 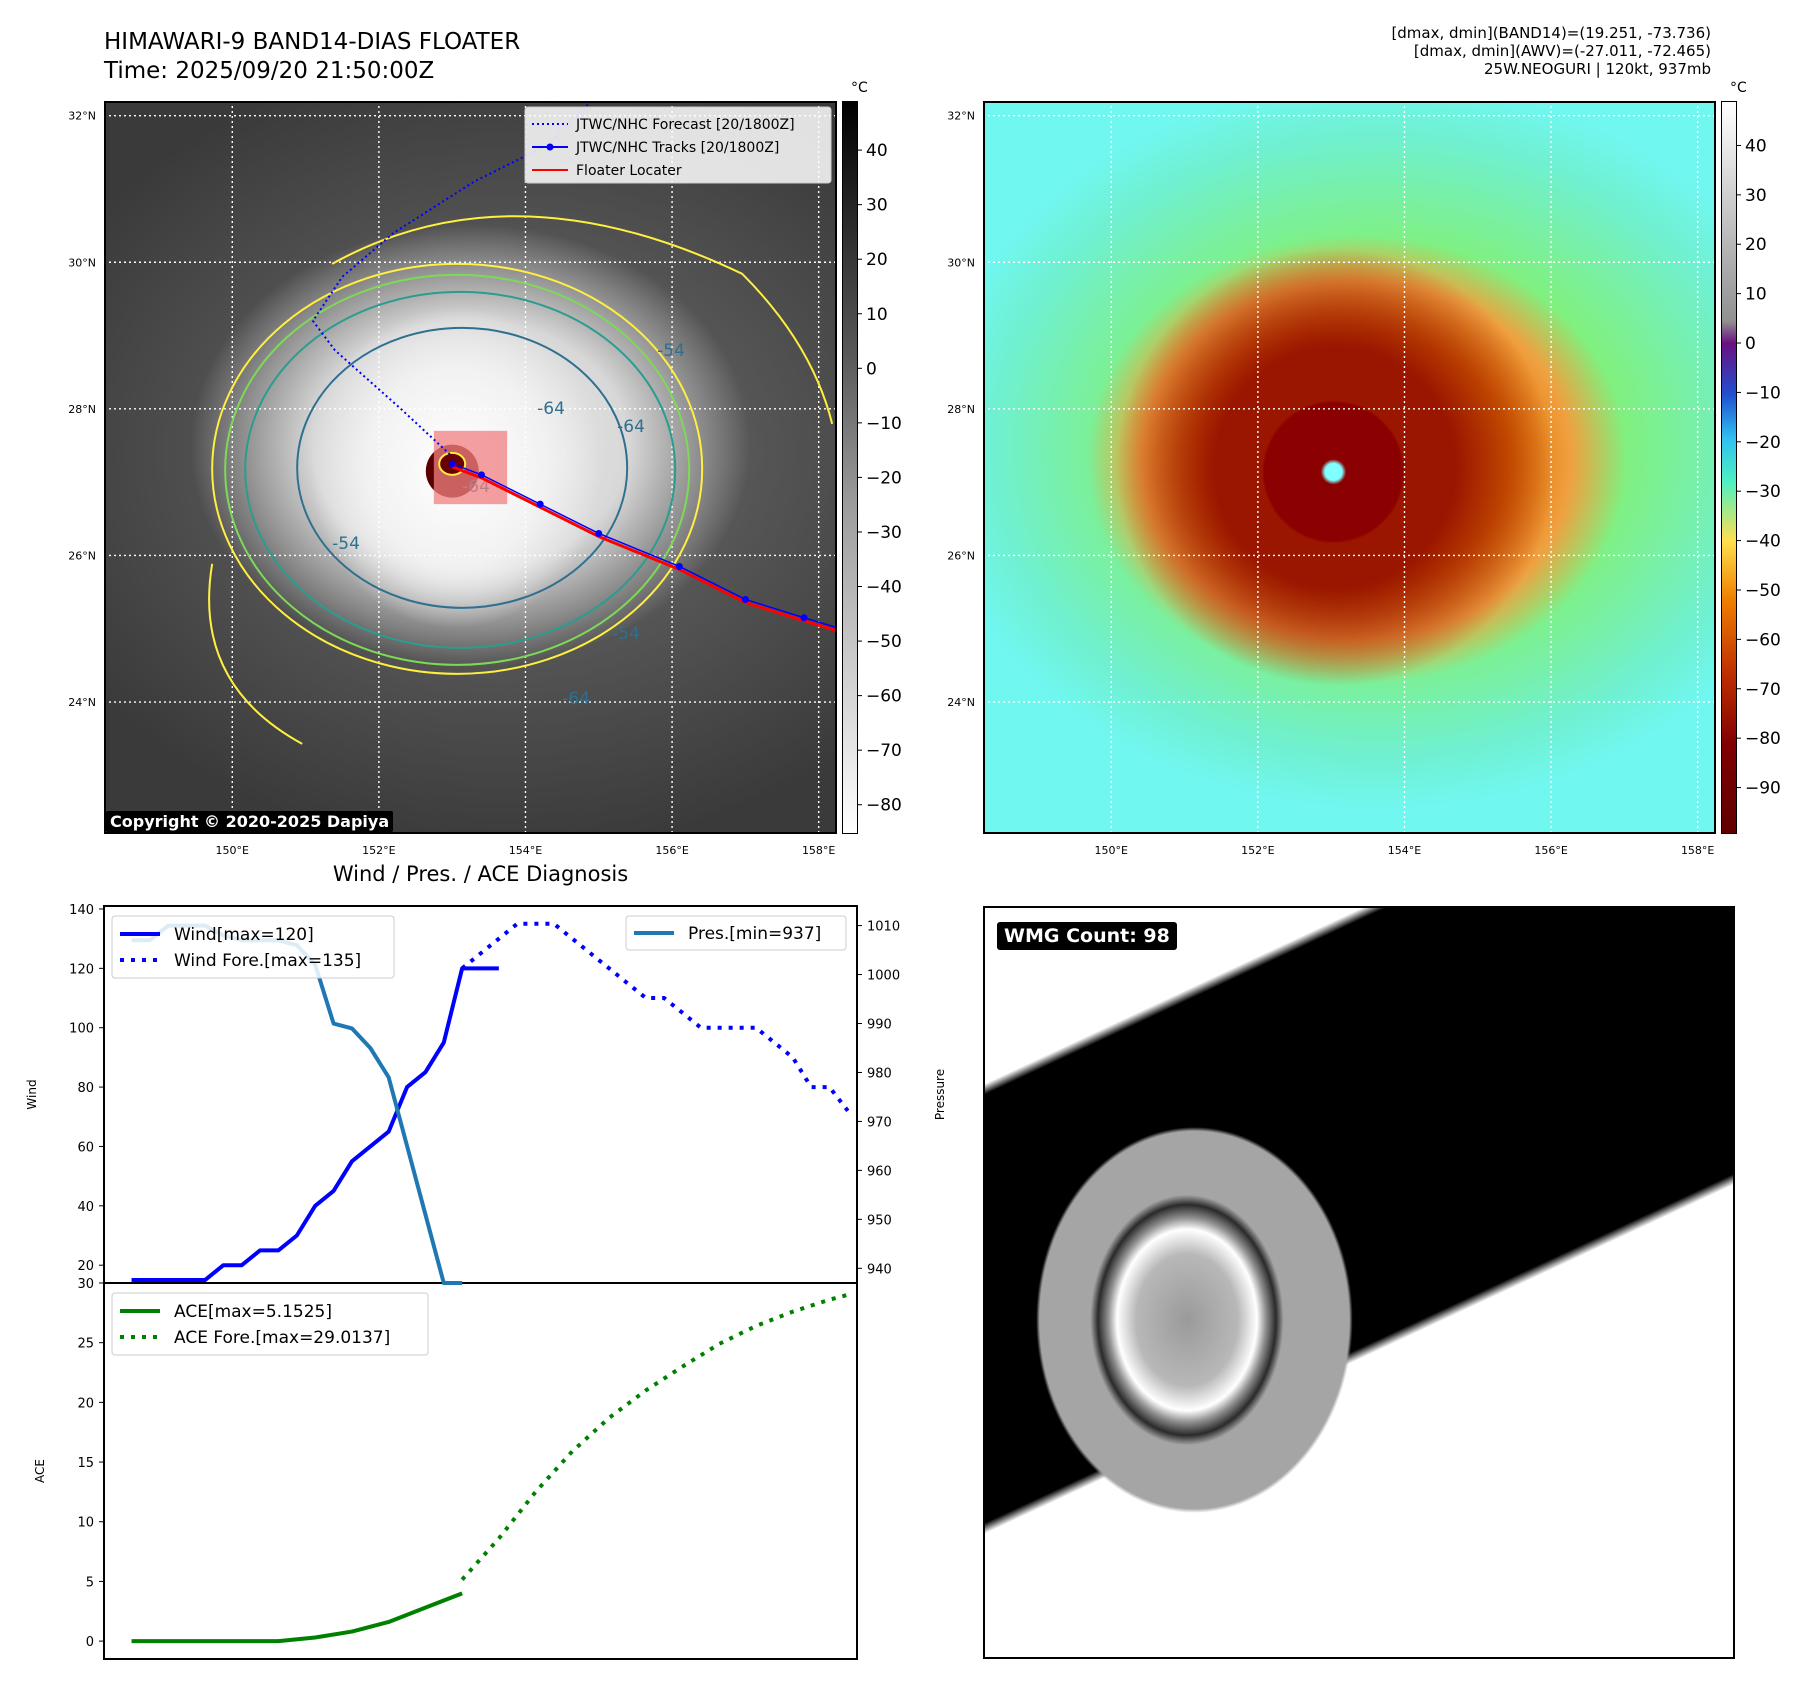 I want to click on copyright-label: Copyright © 2020-2025 Dapiya, so click(x=250, y=821).